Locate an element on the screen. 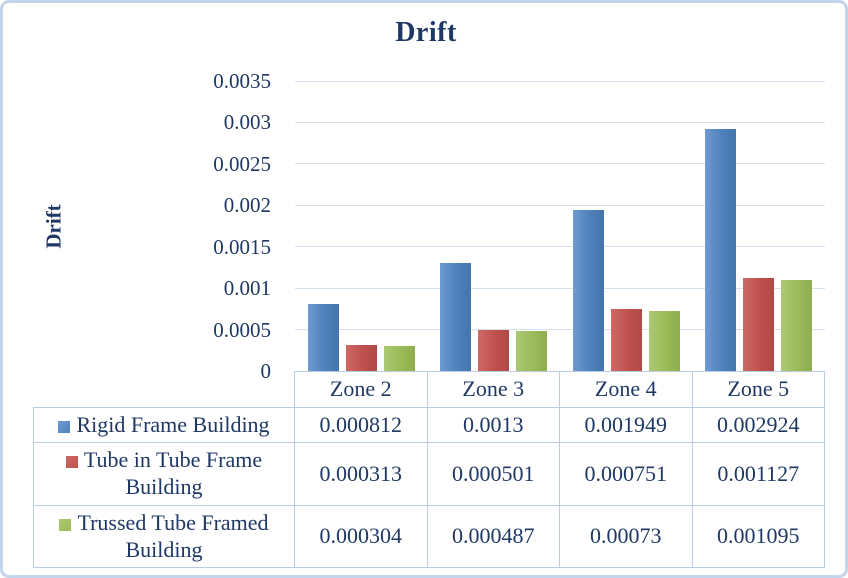 This screenshot has width=848, height=578. legend-swatch-tube-in-tube-frame-building is located at coordinates (71, 462).